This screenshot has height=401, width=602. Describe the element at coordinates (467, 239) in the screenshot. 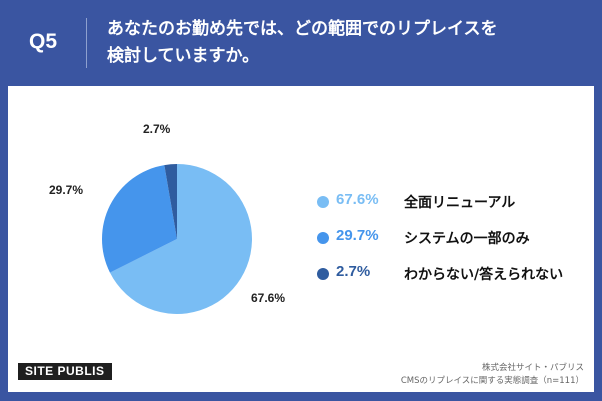

I see `legend-label-2: システムの一部のみ` at that location.